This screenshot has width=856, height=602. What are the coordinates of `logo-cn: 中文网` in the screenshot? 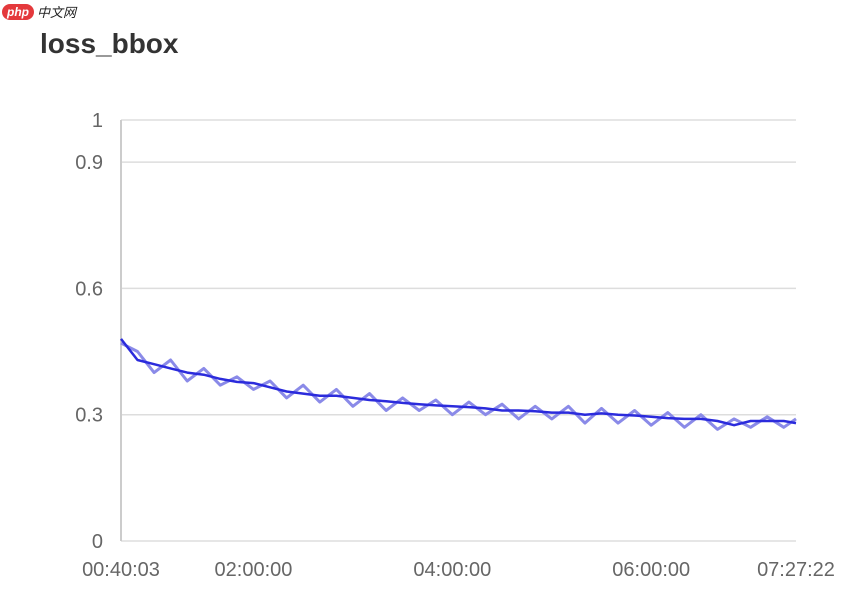 It's located at (57, 12).